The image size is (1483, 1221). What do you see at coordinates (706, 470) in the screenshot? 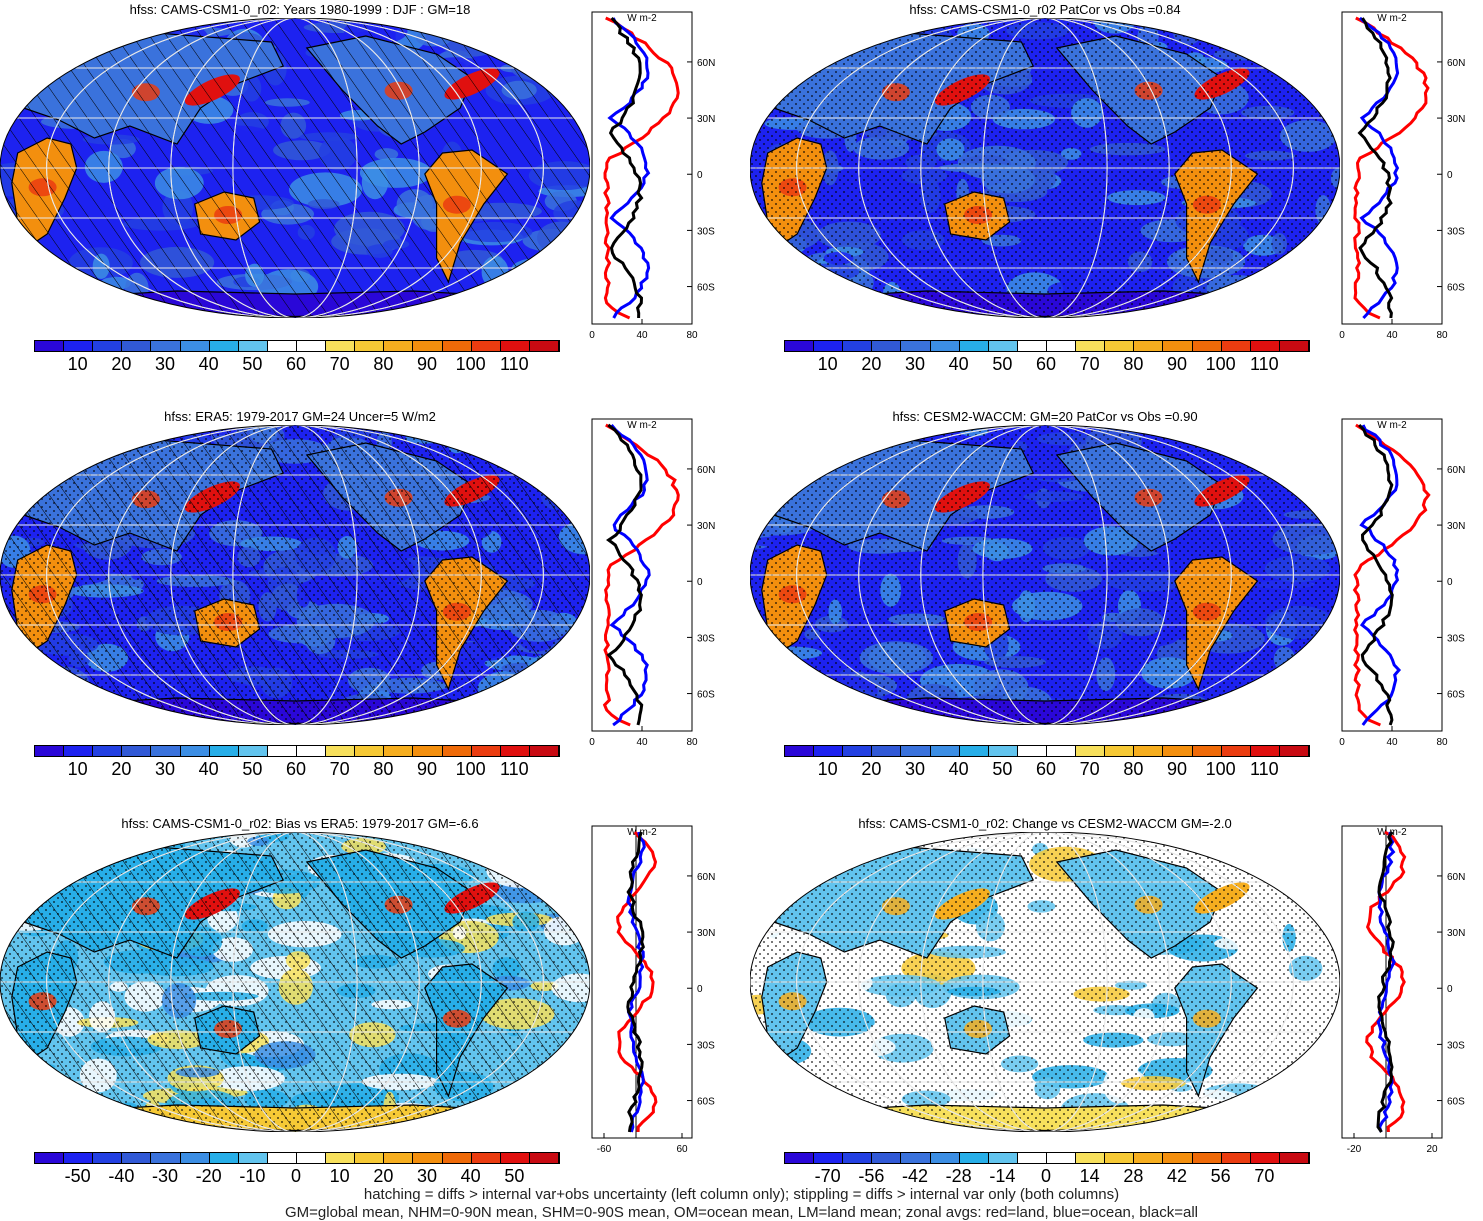
I see `zonal-ytick-label: 60N` at bounding box center [706, 470].